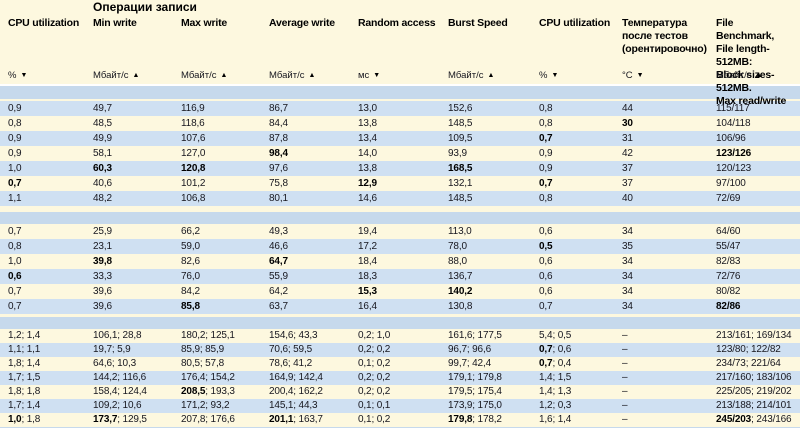 Image resolution: width=800 pixels, height=428 pixels. I want to click on table-cell: 76,0, so click(190, 276).